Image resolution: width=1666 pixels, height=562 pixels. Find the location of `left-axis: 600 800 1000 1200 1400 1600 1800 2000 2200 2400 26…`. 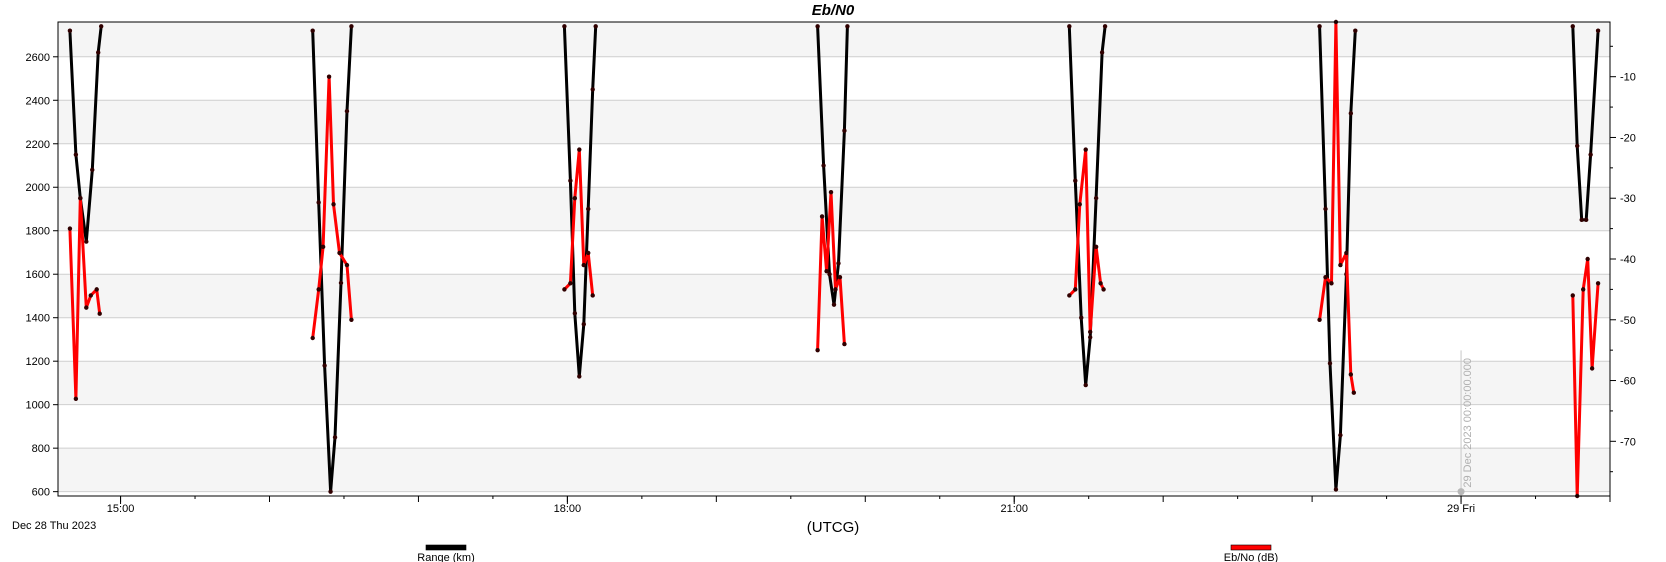

left-axis: 600 800 1000 1200 1400 1600 1800 2000 2200 2400 26… is located at coordinates (42, 275).